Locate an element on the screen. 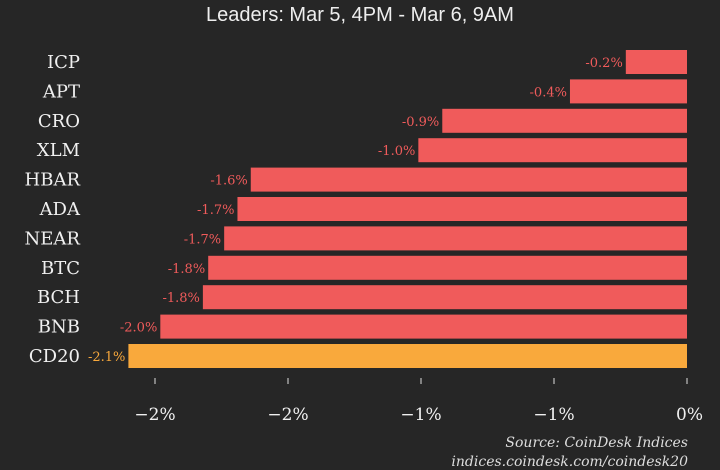 This screenshot has width=720, height=470. bar-cd20 is located at coordinates (407, 356).